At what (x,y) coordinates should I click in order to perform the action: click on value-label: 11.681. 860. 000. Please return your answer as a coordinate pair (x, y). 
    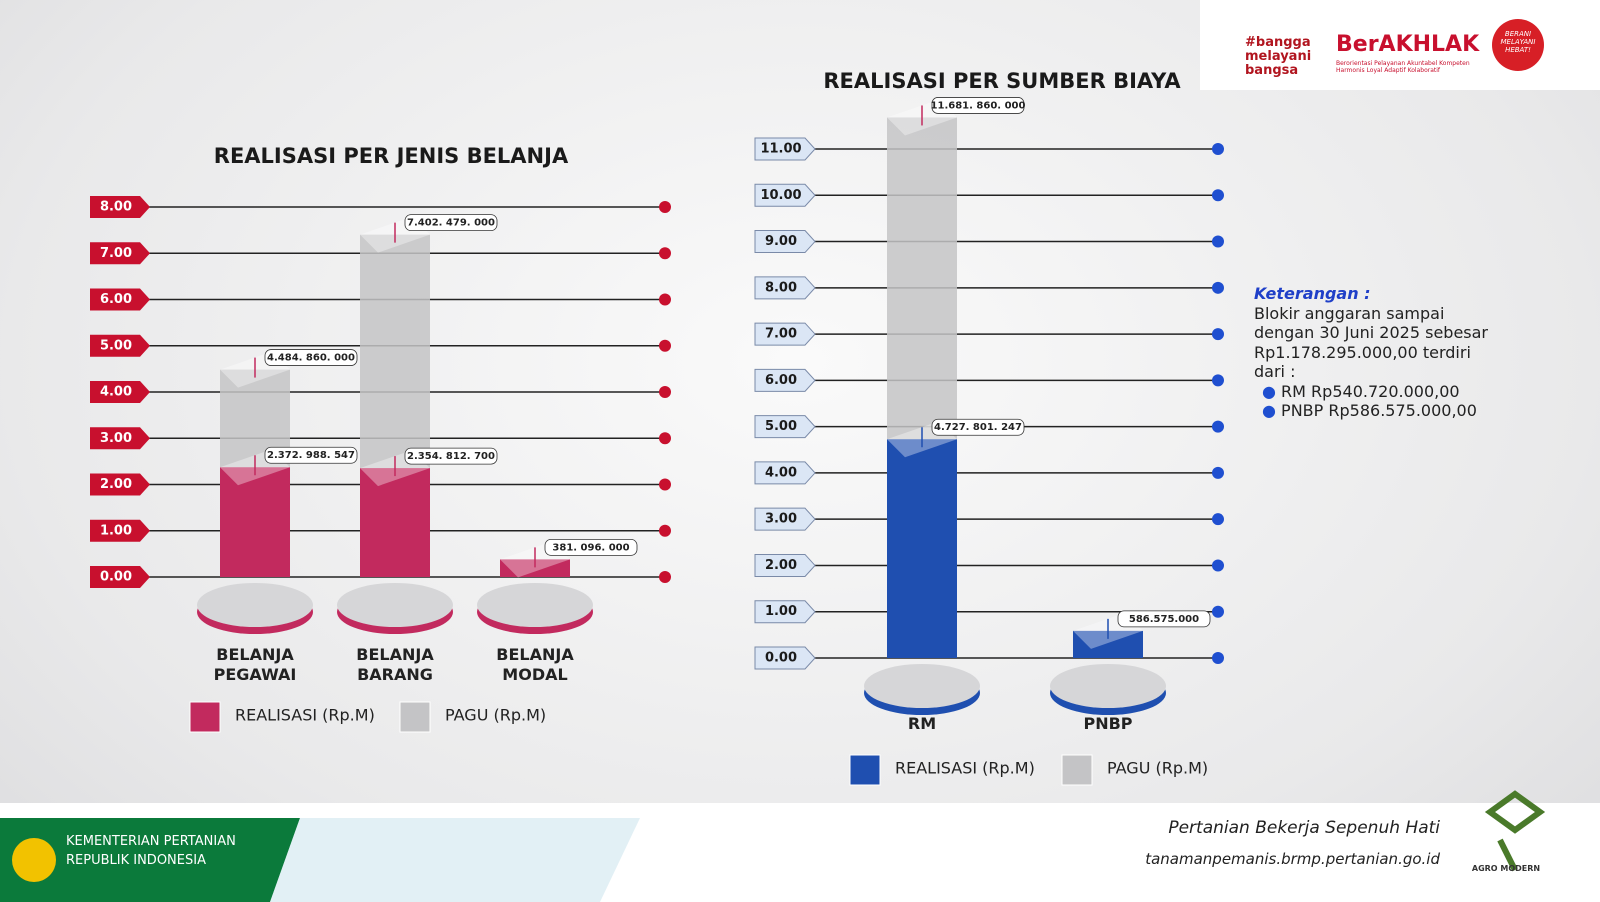
    Looking at the image, I should click on (978, 105).